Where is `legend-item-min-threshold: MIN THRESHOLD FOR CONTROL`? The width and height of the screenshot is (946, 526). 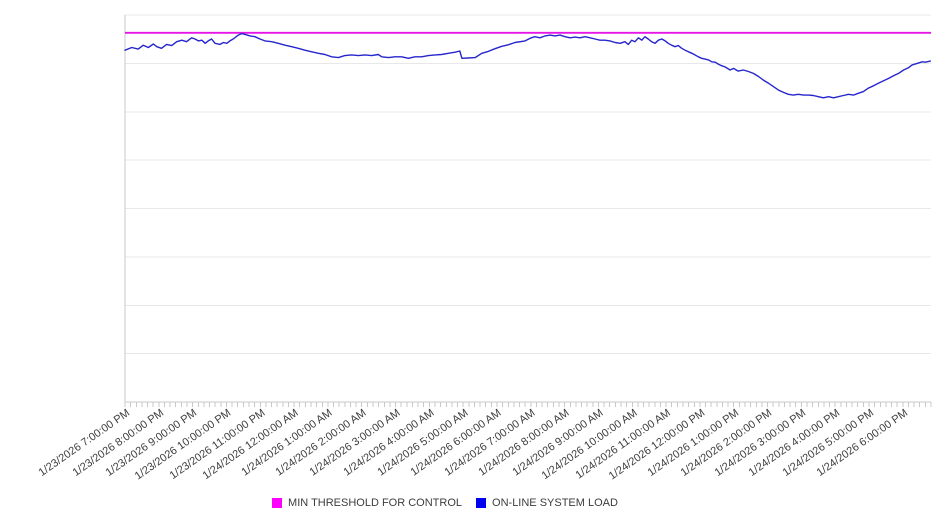
legend-item-min-threshold: MIN THRESHOLD FOR CONTROL is located at coordinates (367, 503).